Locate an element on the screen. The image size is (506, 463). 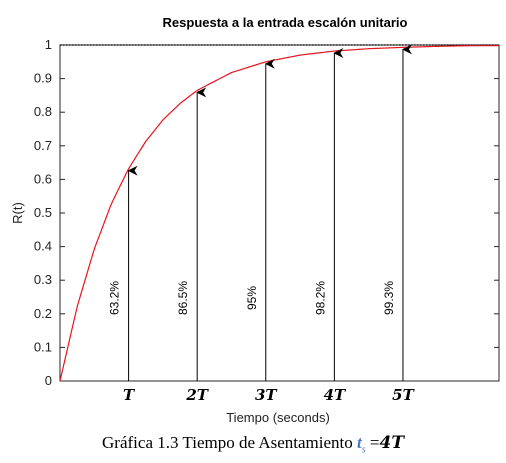
caption-equals: = is located at coordinates (372, 442).